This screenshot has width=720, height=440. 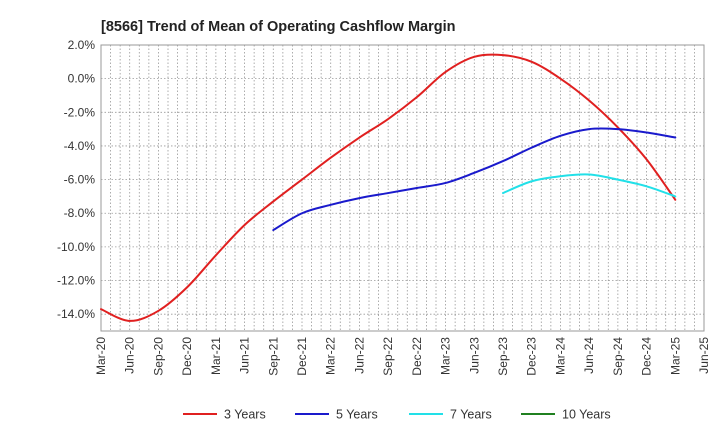 What do you see at coordinates (589, 355) in the screenshot?
I see `x-tick-label: Jun-24` at bounding box center [589, 355].